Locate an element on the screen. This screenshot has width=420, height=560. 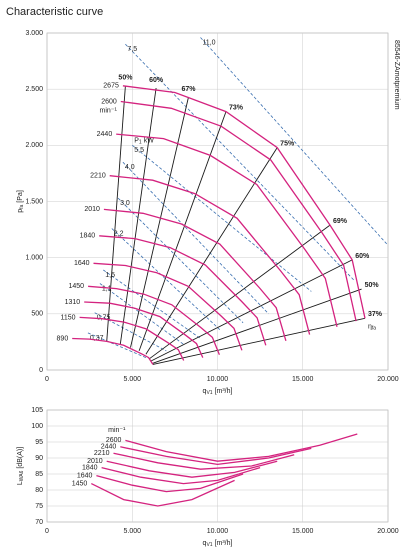
speed-label: 2600 is located at coordinates (109, 101).